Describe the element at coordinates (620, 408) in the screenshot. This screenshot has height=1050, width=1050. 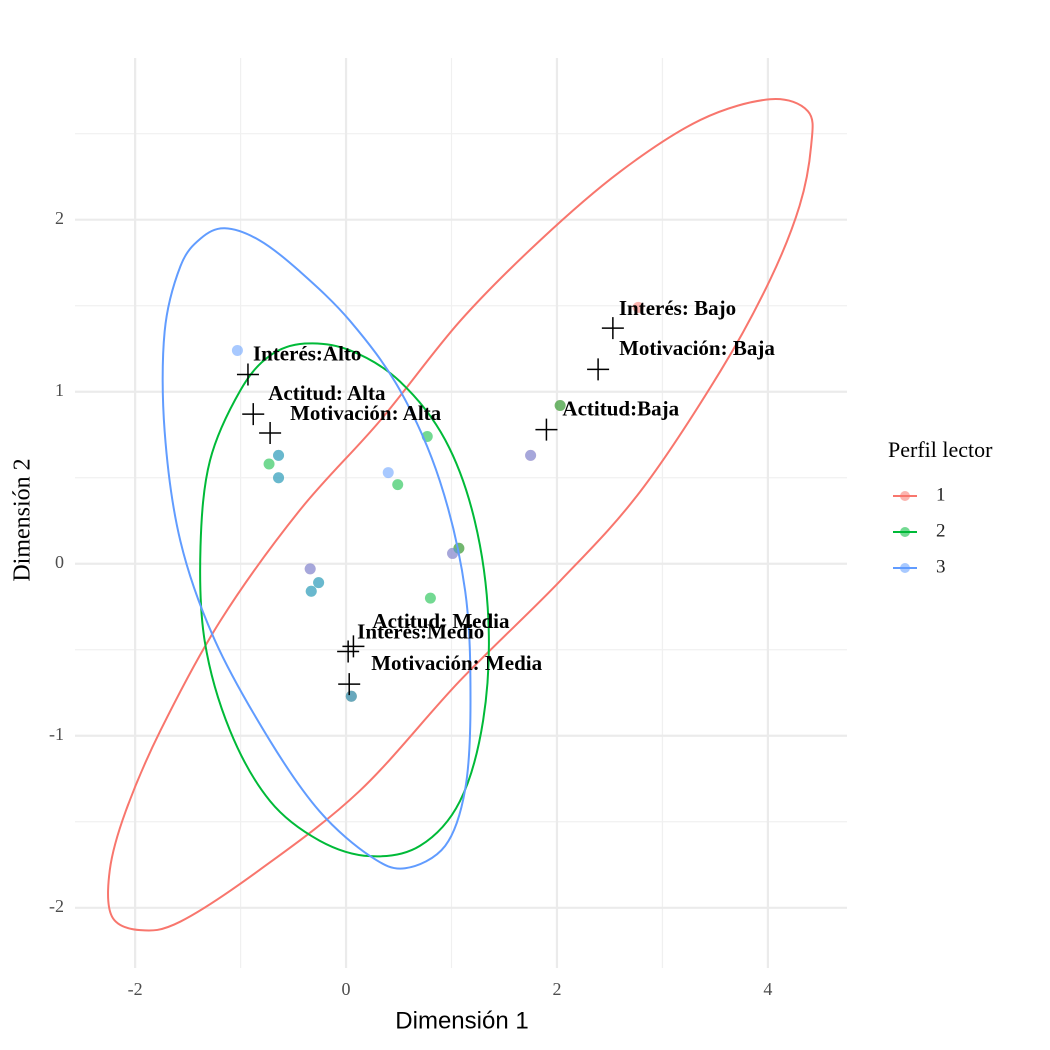
I see `category-label: Actitud:Baja` at that location.